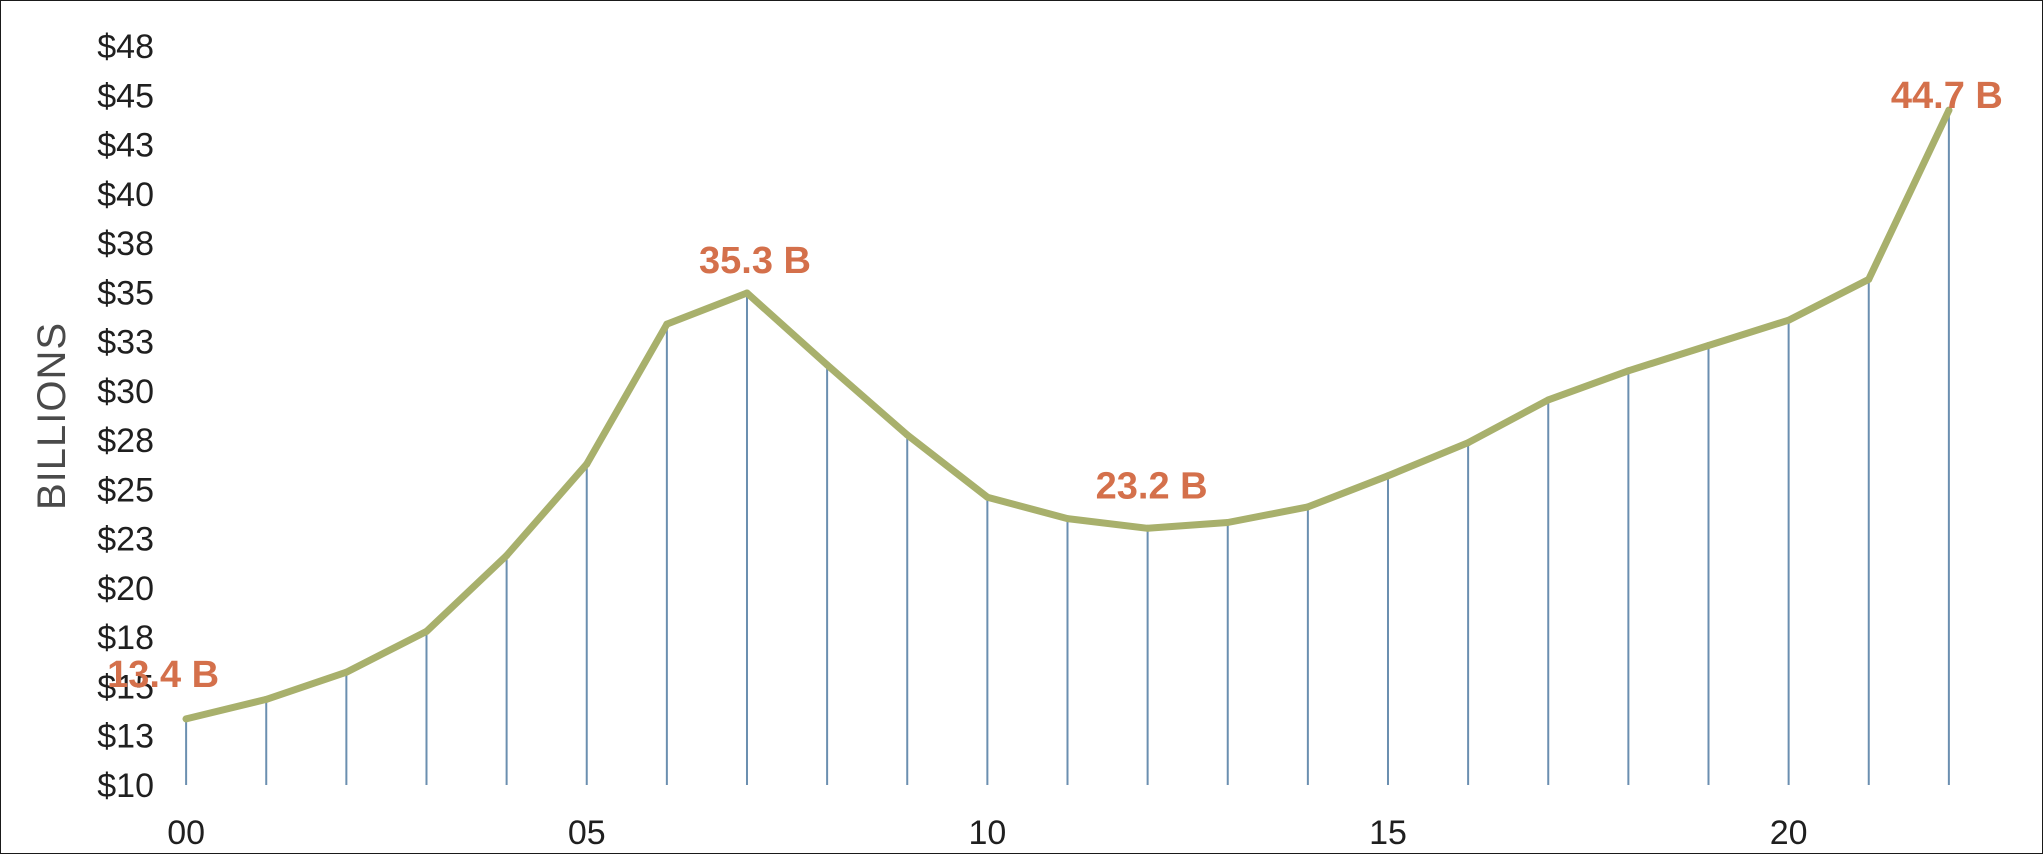 This screenshot has width=2043, height=854. I want to click on y-axis-title: BILLIONS, so click(52, 416).